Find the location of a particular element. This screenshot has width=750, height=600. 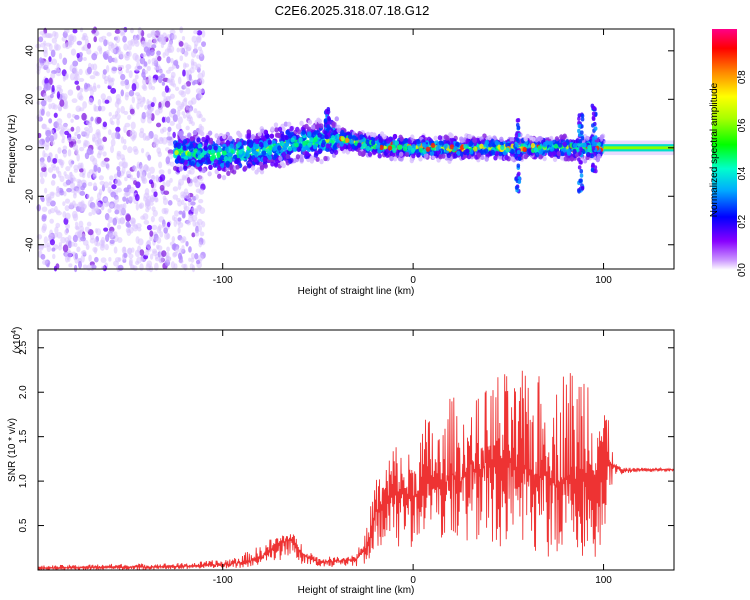

colorbar-ticks: 0.0 0.2 0.4 0.6 0.8 is located at coordinates (742, 173).